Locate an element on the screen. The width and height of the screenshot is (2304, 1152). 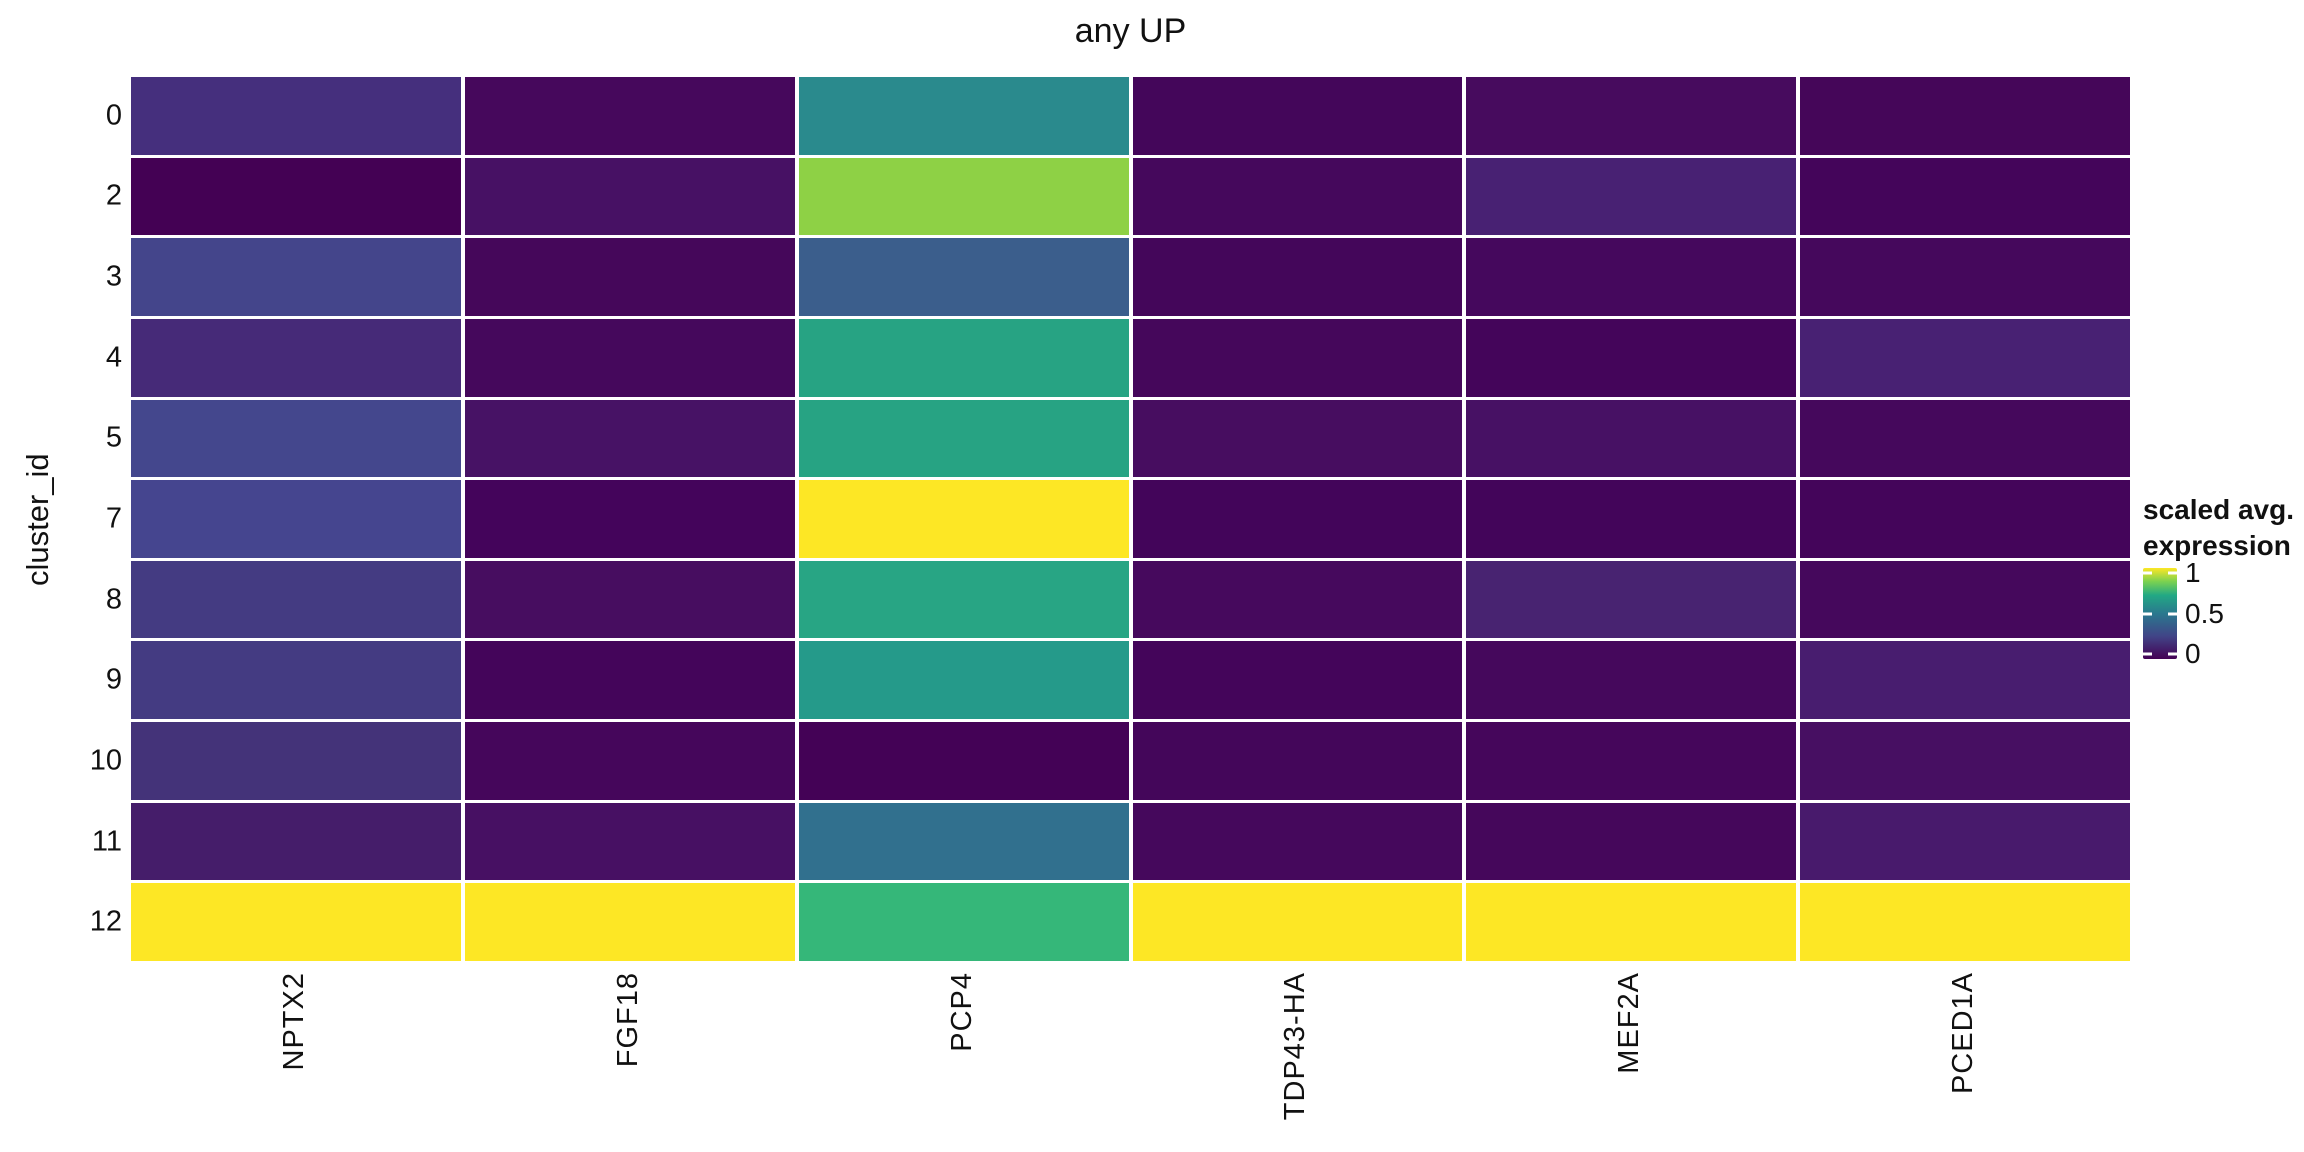
legend-title-line2: expression is located at coordinates (2217, 545).